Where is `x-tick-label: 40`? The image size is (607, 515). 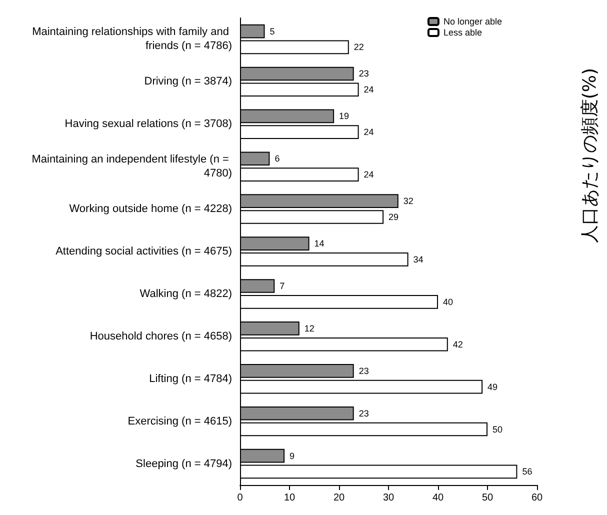 x-tick-label: 40 is located at coordinates (438, 498).